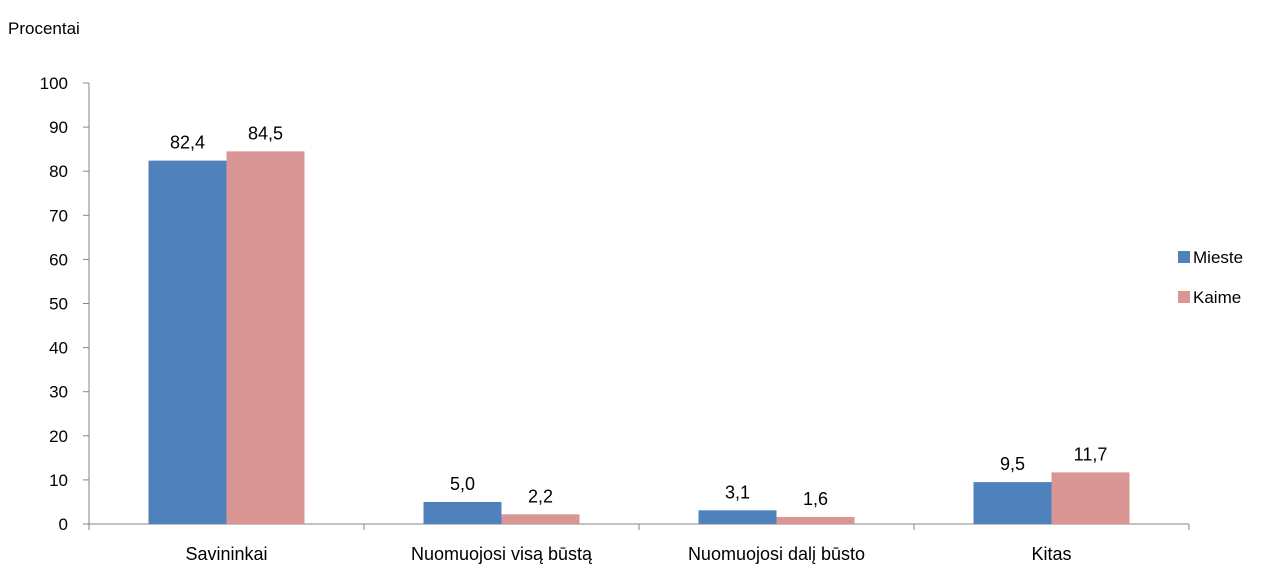 The height and width of the screenshot is (564, 1266). What do you see at coordinates (44, 28) in the screenshot?
I see `y-axis-title: Procentai` at bounding box center [44, 28].